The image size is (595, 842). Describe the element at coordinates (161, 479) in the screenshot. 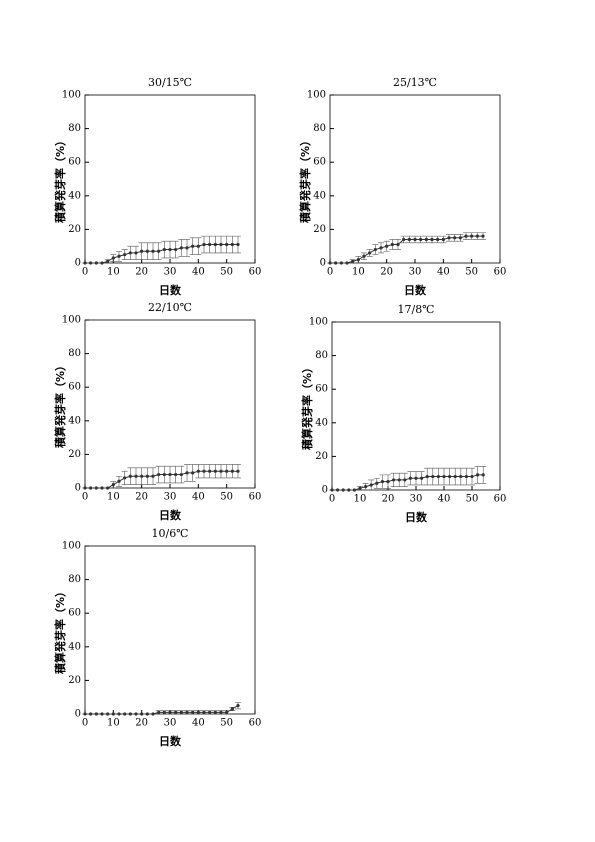

I see `series-line` at that location.